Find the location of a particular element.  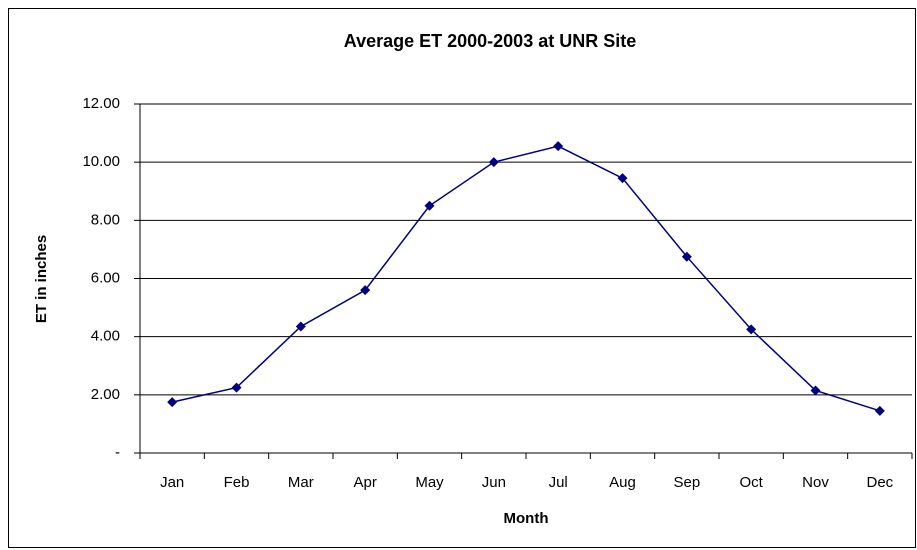

x-tick-label: May is located at coordinates (429, 482).